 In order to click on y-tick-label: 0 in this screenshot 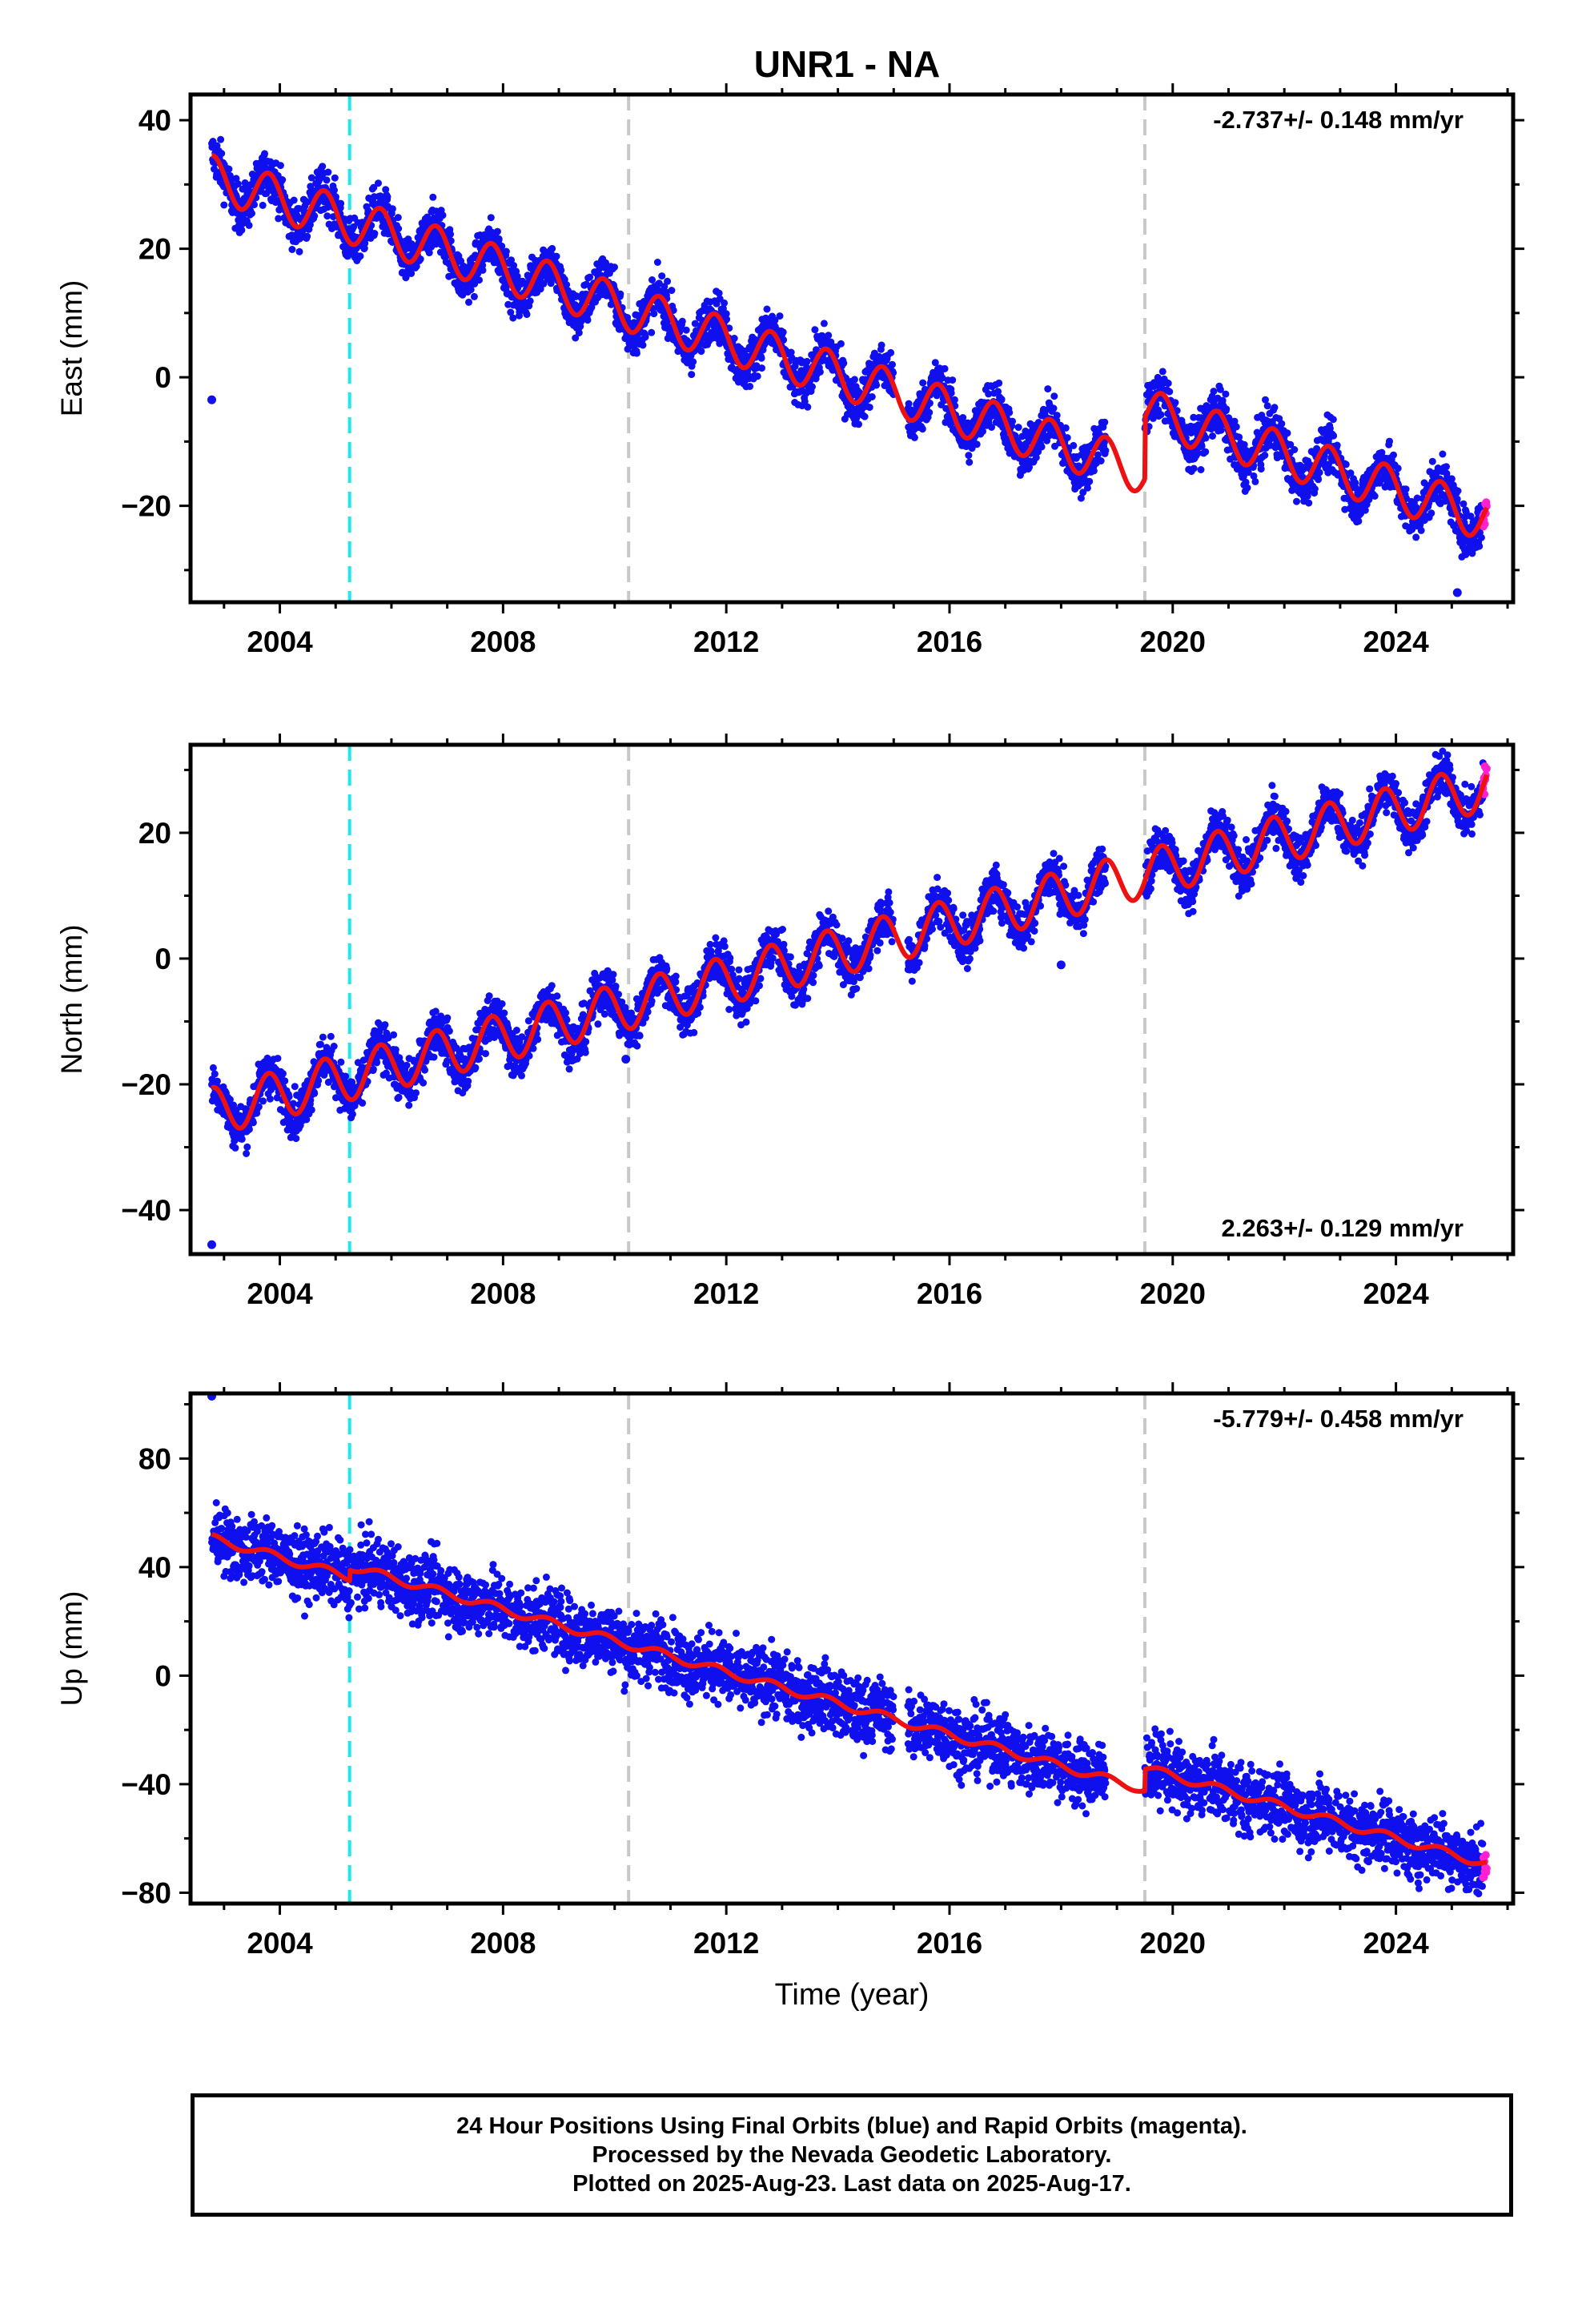, I will do `click(163, 377)`.